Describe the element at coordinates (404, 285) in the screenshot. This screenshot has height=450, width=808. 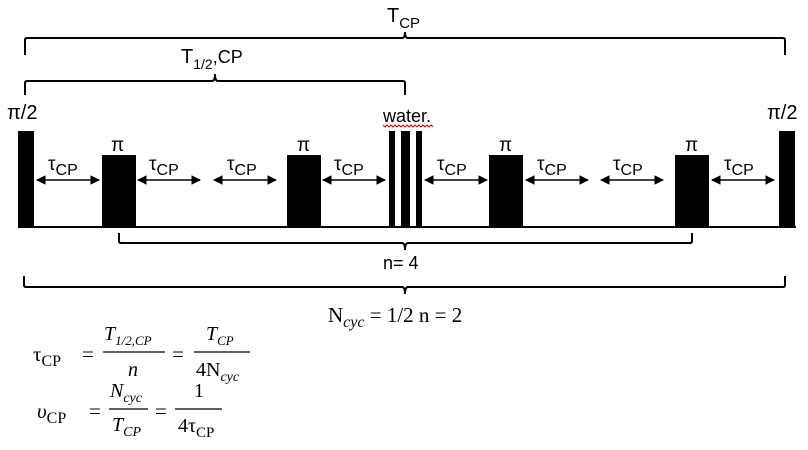
I see `n-cyc-brace` at that location.